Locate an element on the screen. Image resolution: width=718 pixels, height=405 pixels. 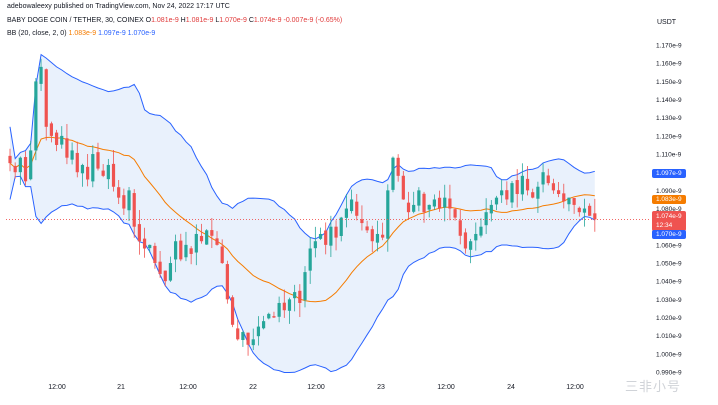
symbol-name: BABY DOGE COIN / TETHER, 30, COINEX is located at coordinates (75, 20).